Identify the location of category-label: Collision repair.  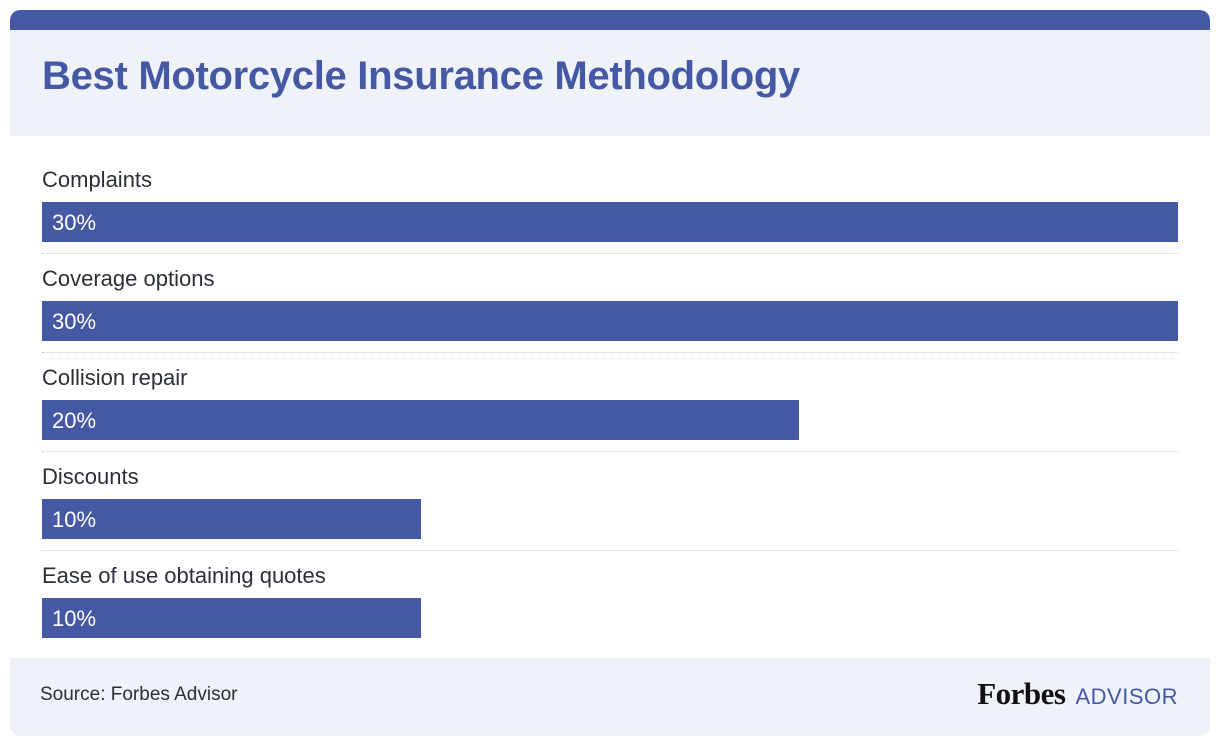
(115, 377).